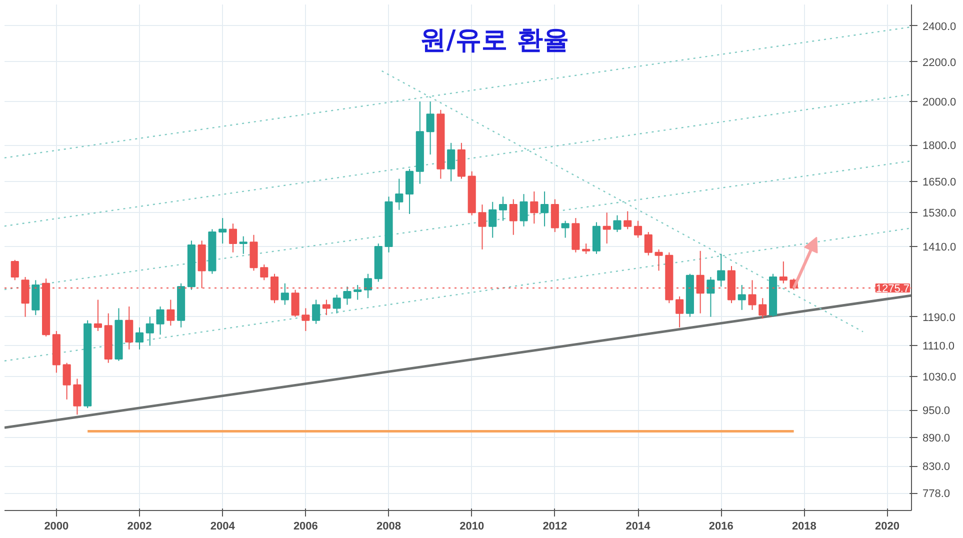  What do you see at coordinates (639, 526) in the screenshot?
I see `x-tick-label: 2014` at bounding box center [639, 526].